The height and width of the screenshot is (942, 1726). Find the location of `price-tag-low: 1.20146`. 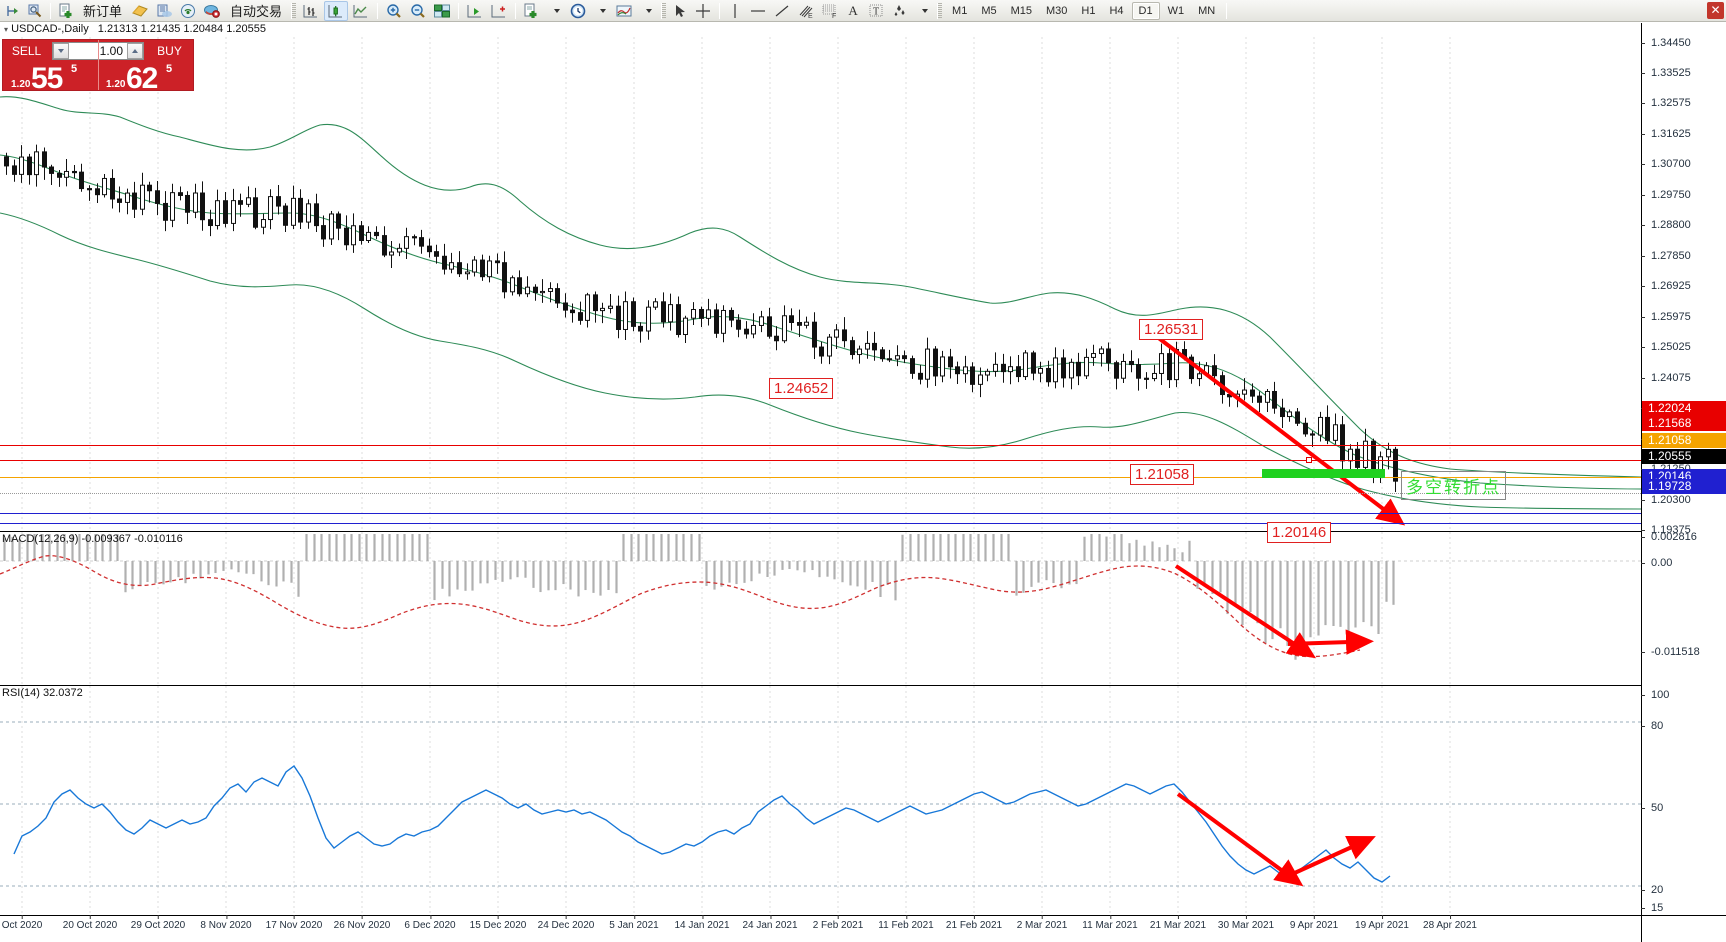

price-tag-low: 1.20146 is located at coordinates (1299, 532).